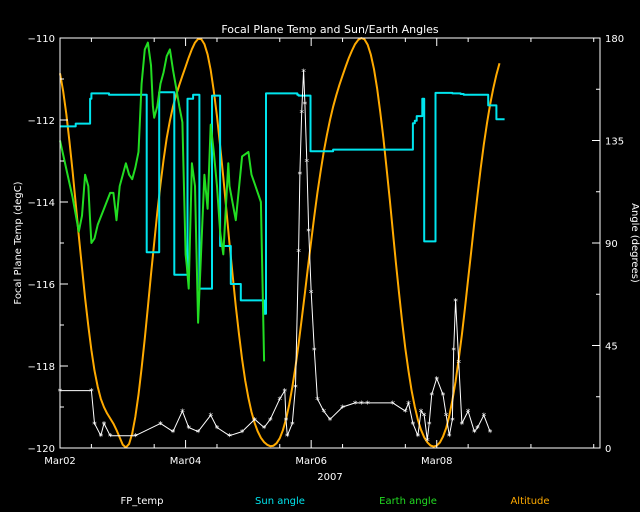  I want to click on x-axis-label: 2007, so click(329, 477).